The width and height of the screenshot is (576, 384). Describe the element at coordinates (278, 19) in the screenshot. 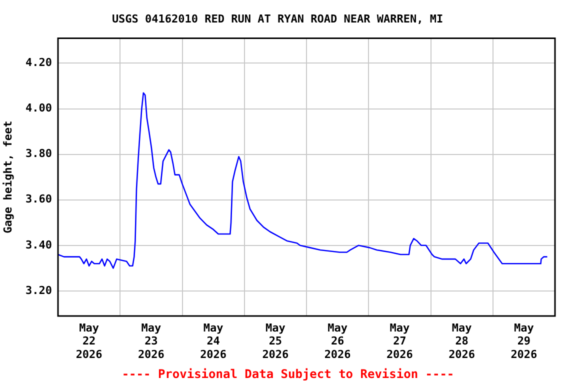

I see `chart-title: USGS 04162010 RED RUN AT RYAN ROAD NEAR WARREN, MI` at that location.